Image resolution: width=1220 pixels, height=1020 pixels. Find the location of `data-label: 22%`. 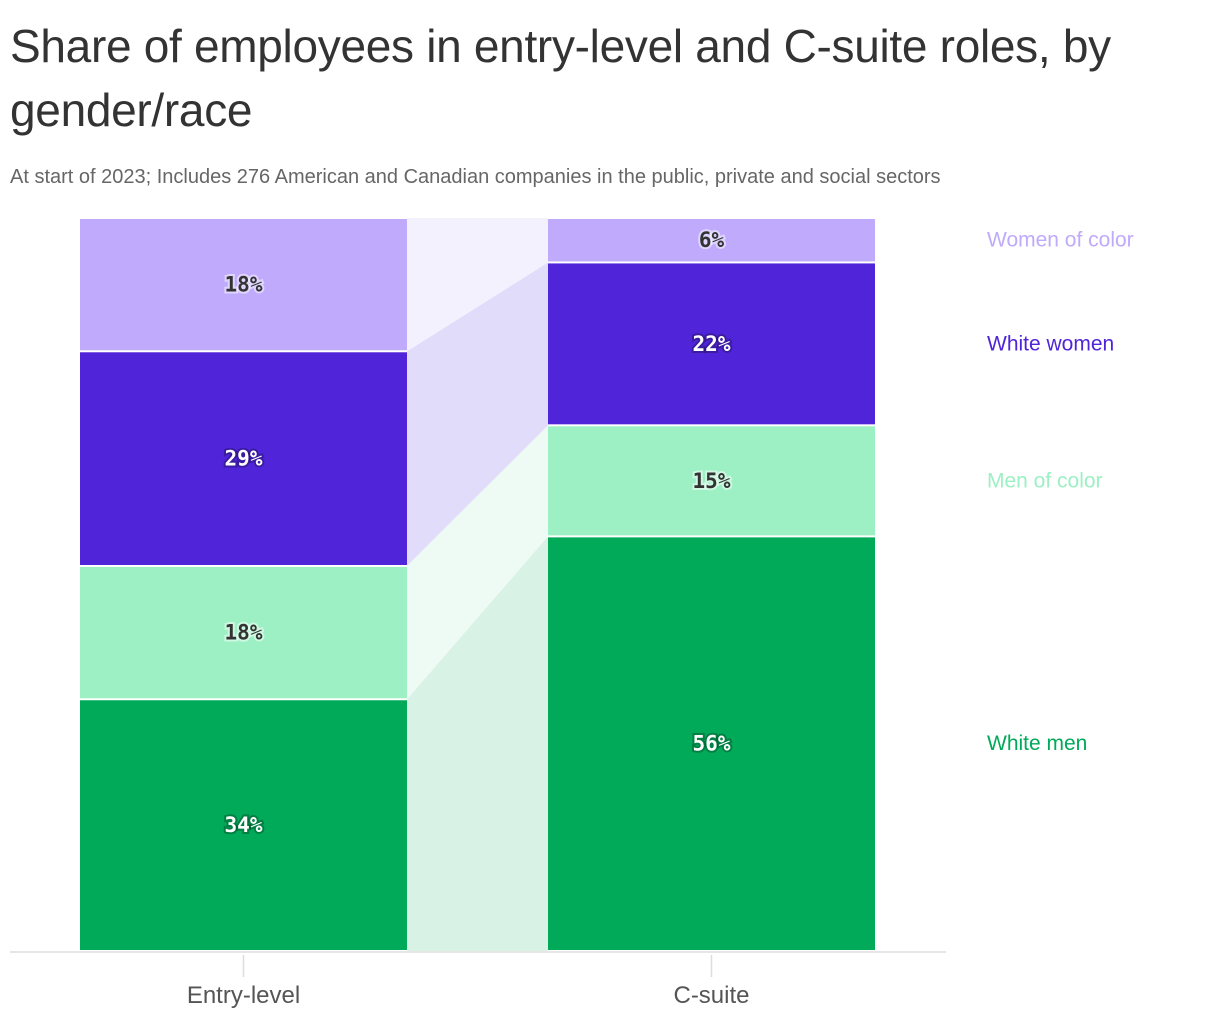

data-label: 22% is located at coordinates (712, 344).